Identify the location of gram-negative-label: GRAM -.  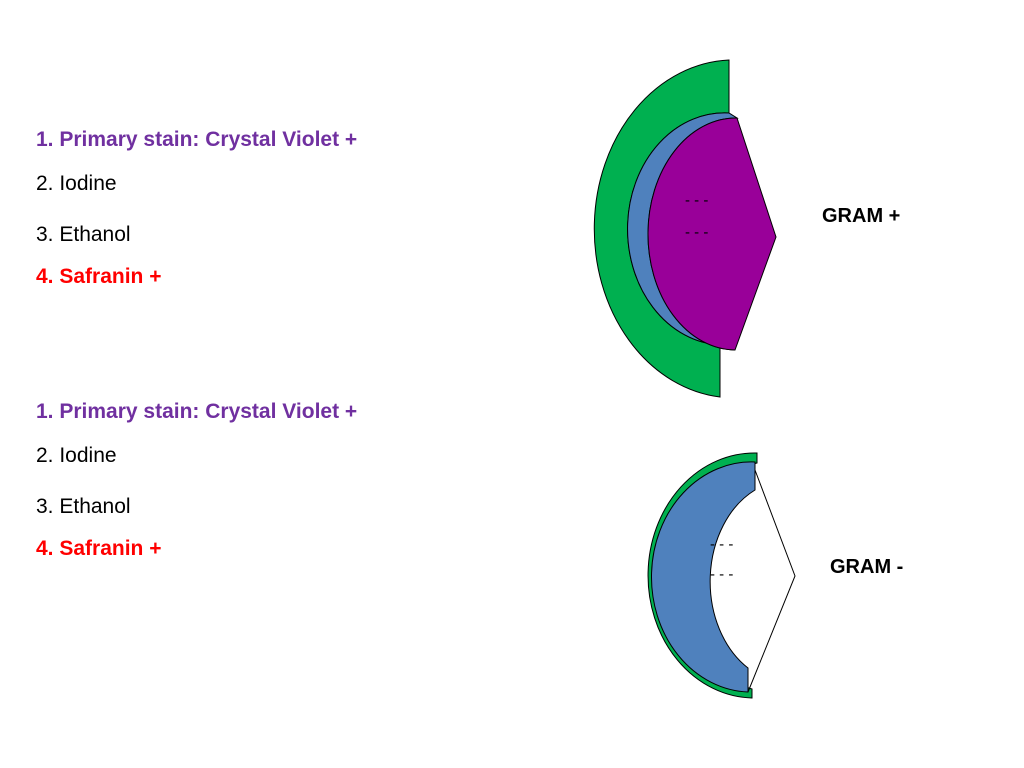
(867, 567).